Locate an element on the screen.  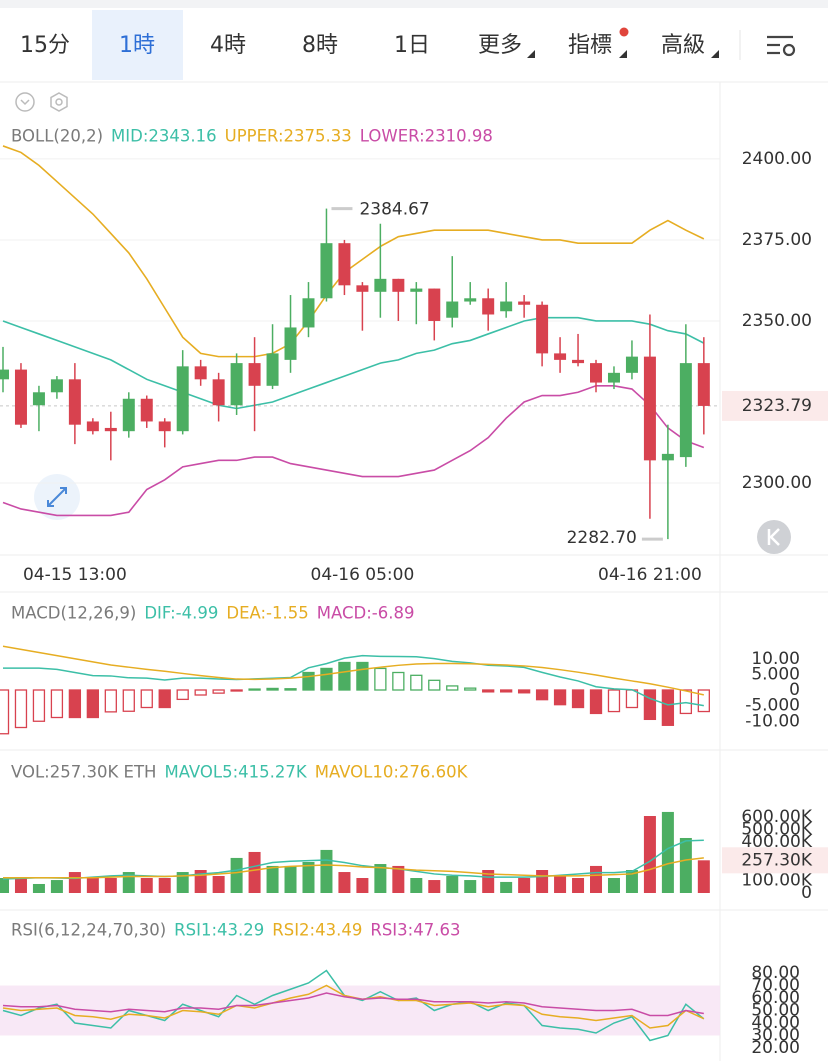
x-tick-label: 04-16 05:00 is located at coordinates (363, 575).